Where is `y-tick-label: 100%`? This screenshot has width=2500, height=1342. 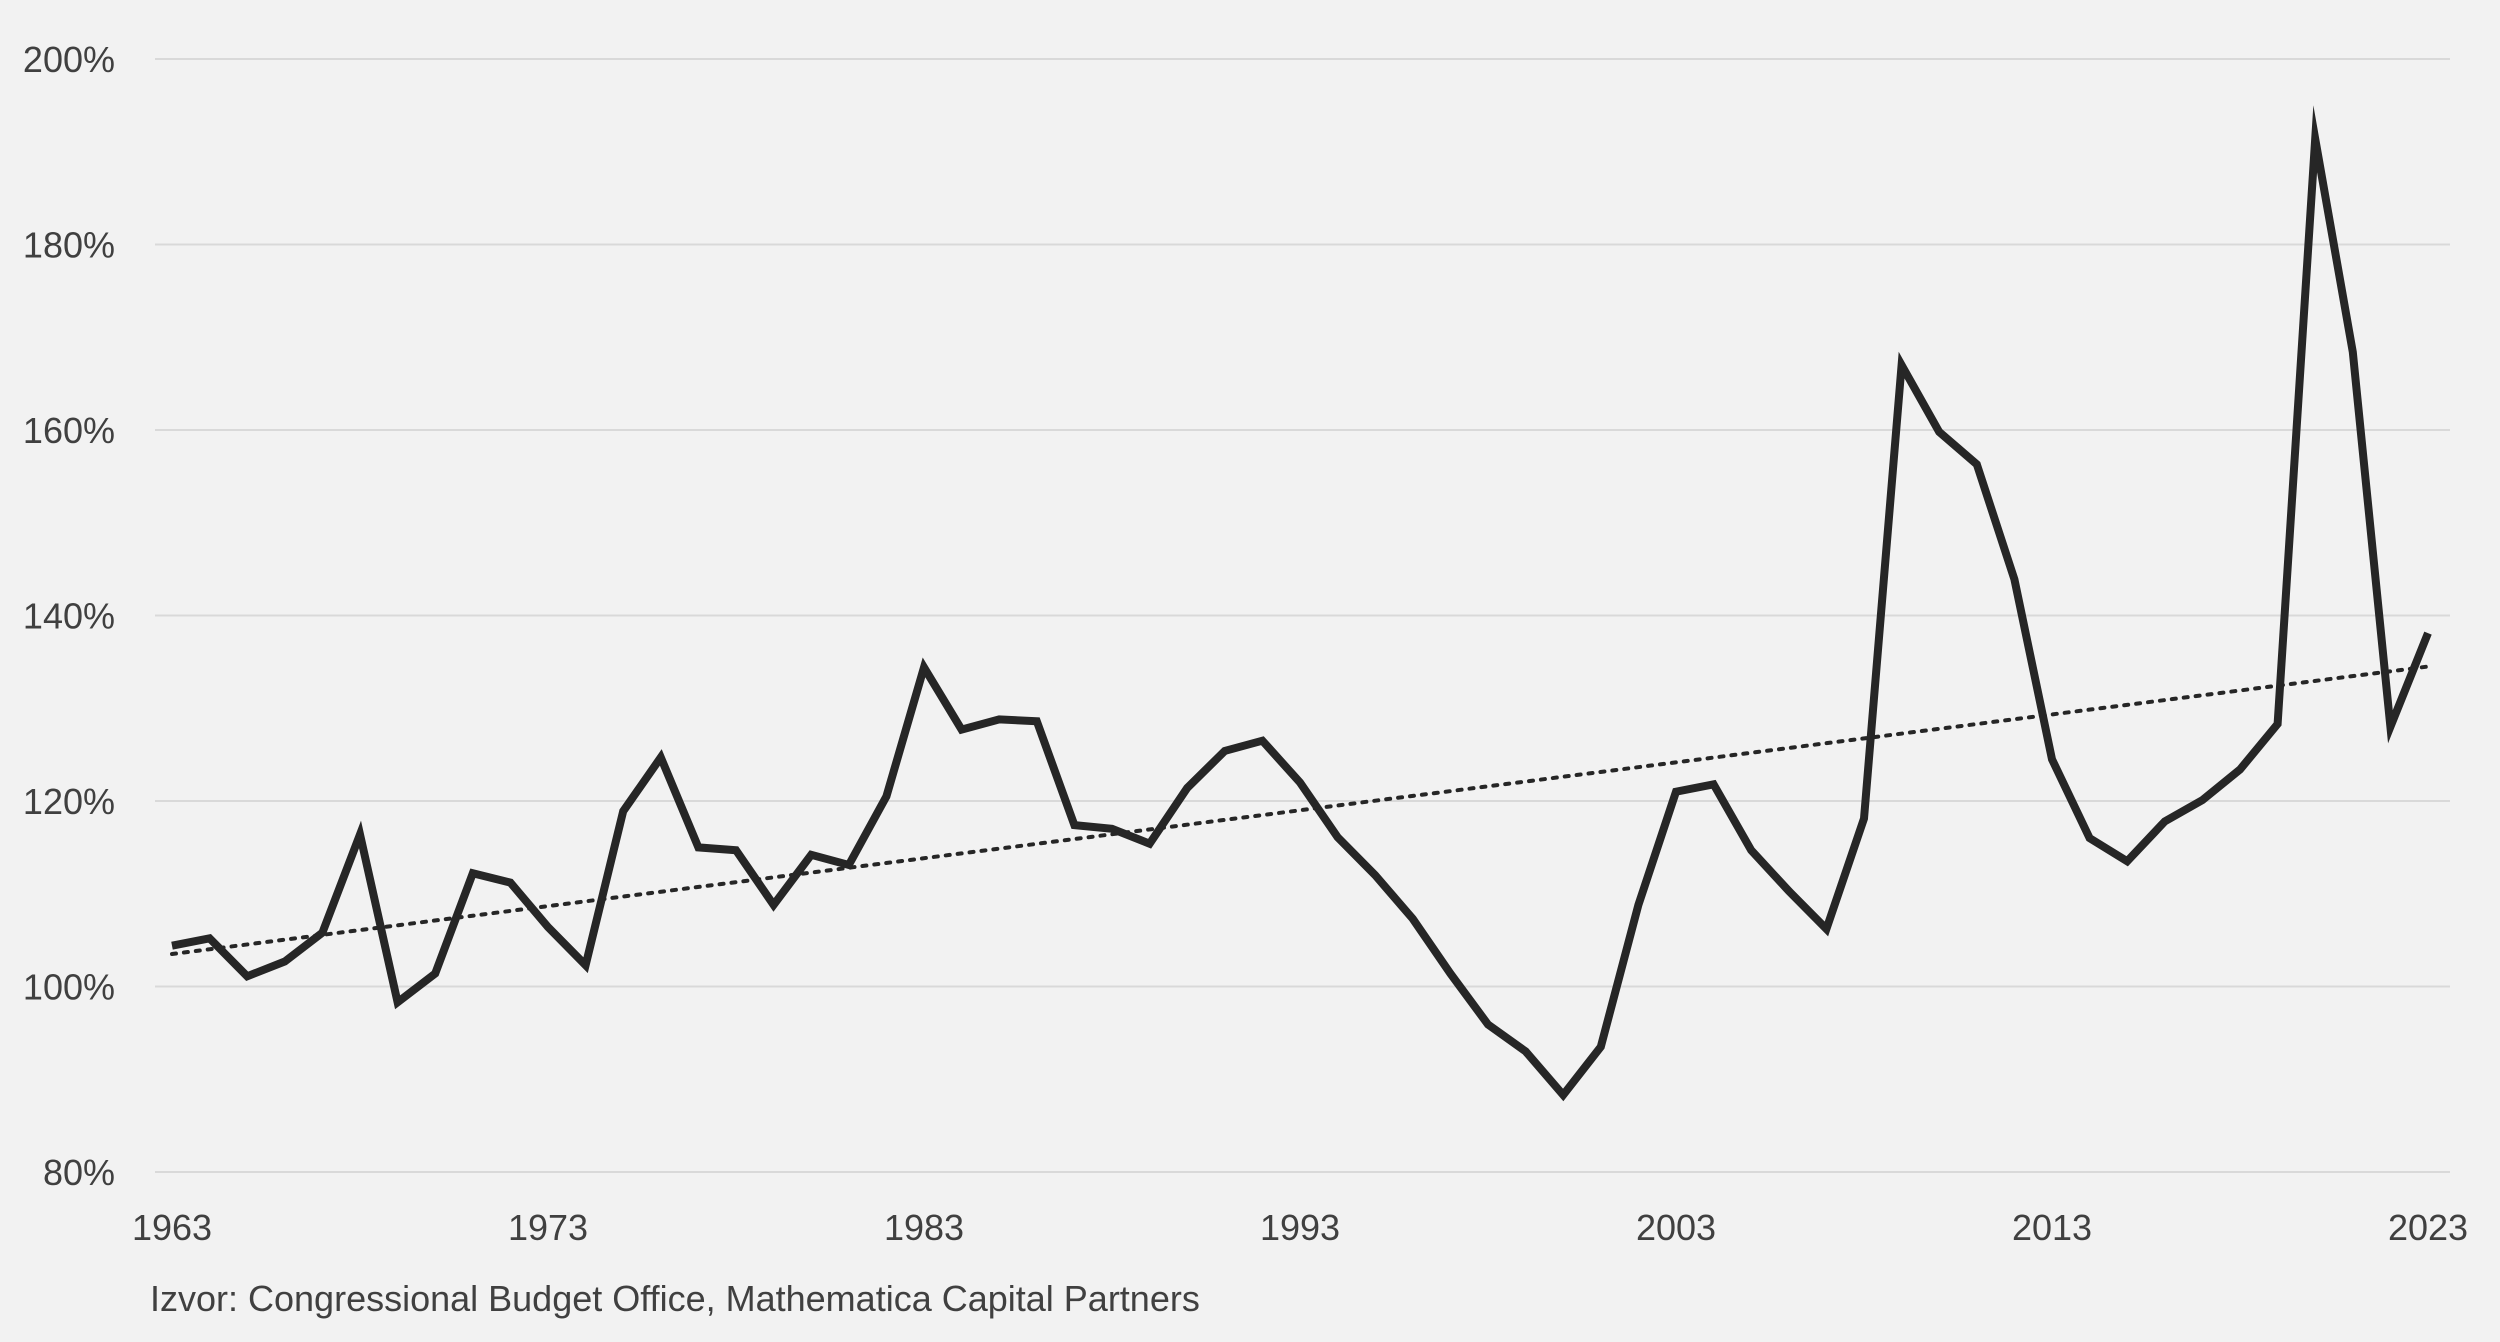
y-tick-label: 100% is located at coordinates (69, 987).